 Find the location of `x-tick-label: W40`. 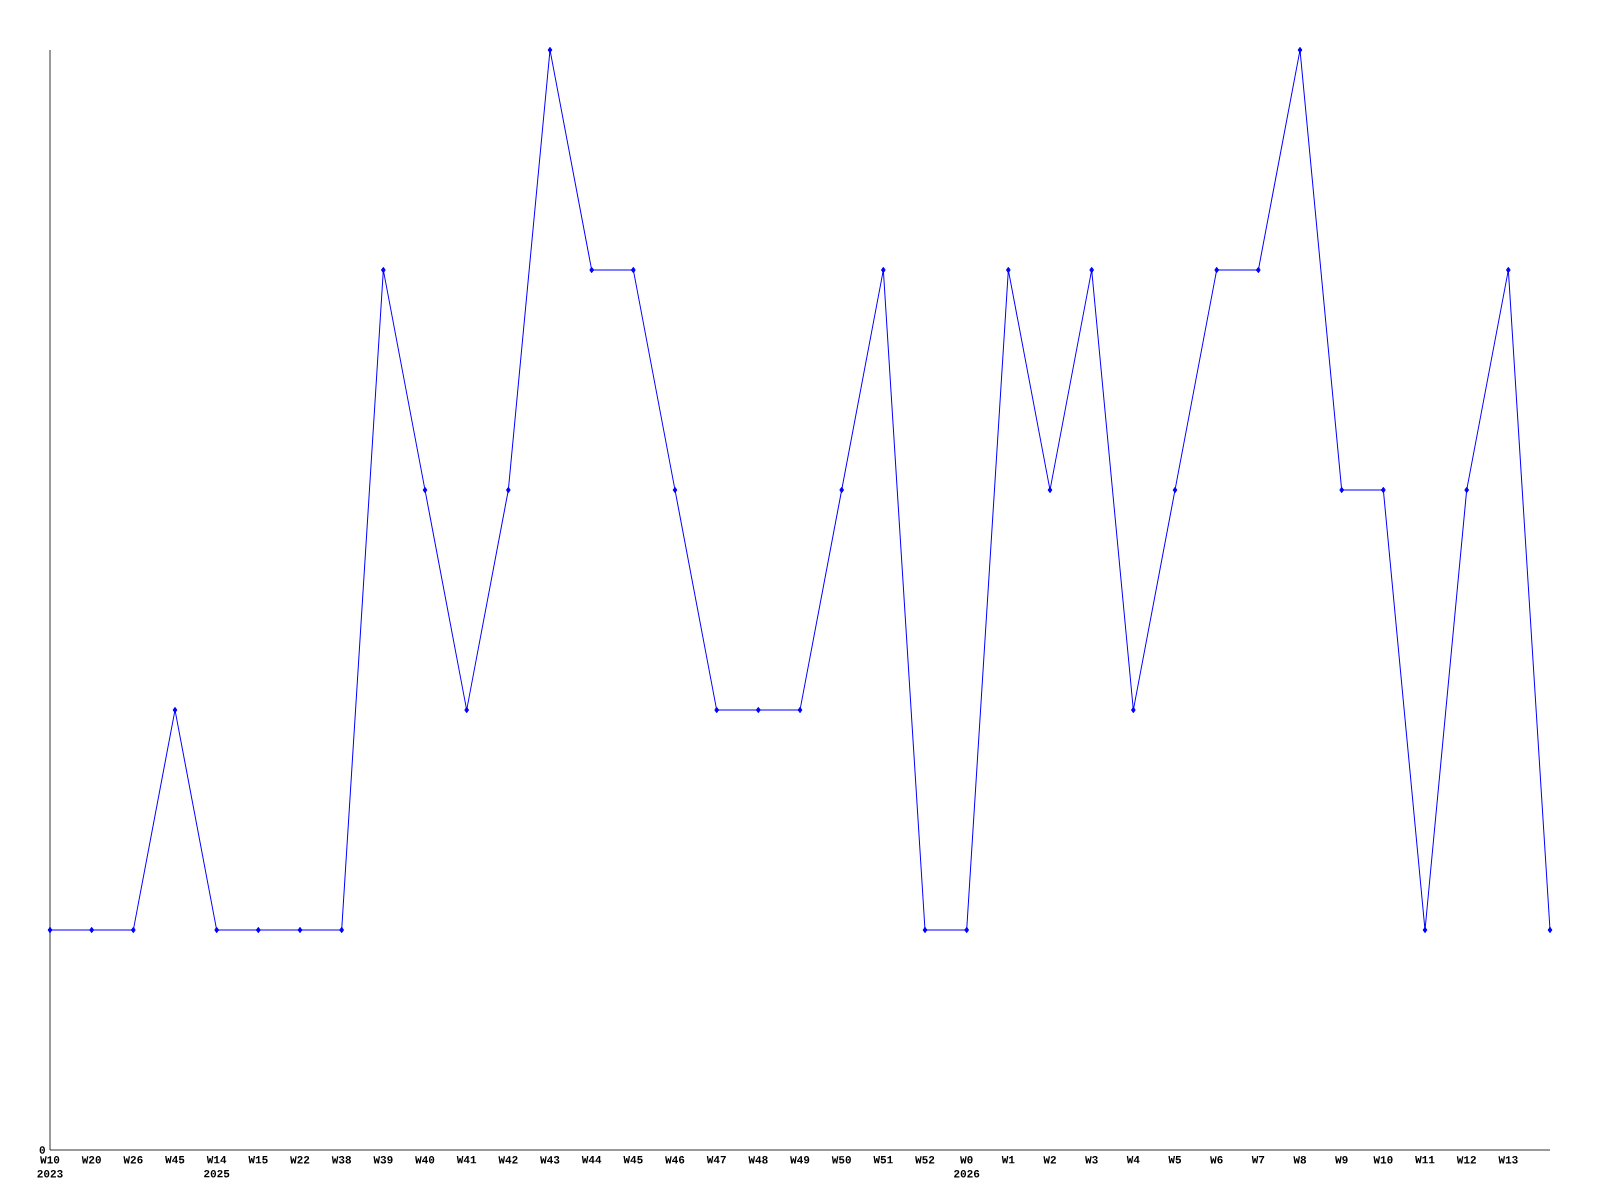

x-tick-label: W40 is located at coordinates (425, 1160).